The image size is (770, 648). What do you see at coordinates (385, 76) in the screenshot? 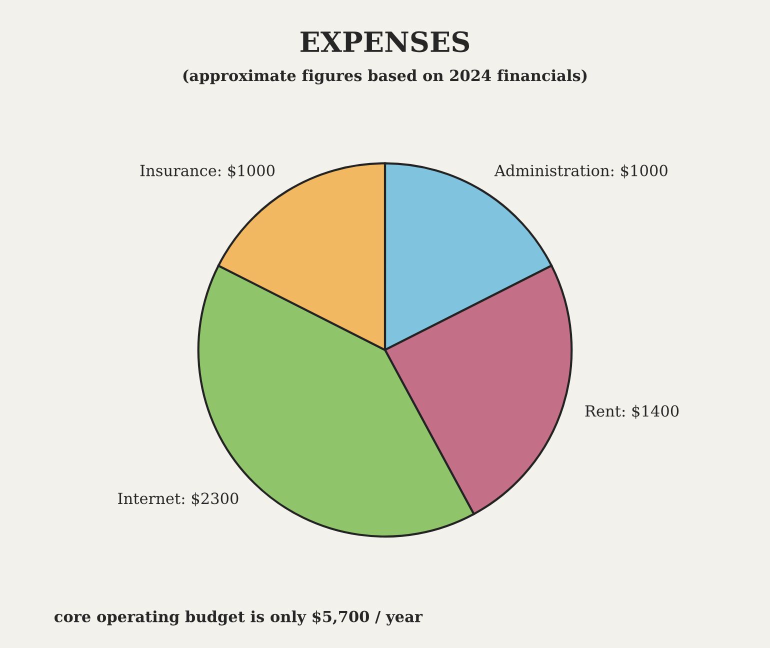
I see `chart-subtitle: (approximate figures based on 2024 financials)` at bounding box center [385, 76].